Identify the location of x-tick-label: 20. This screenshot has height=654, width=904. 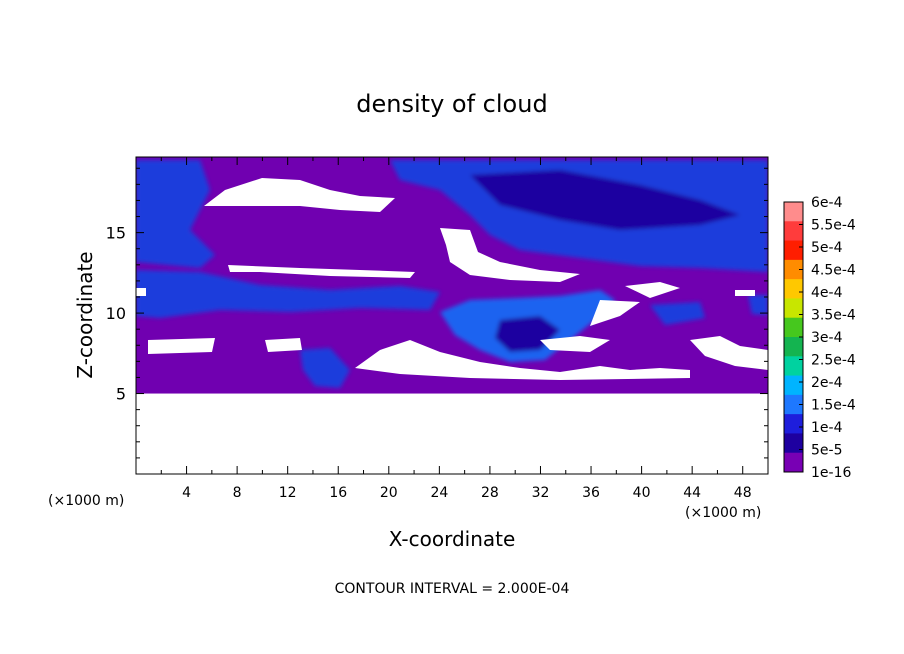
(389, 493).